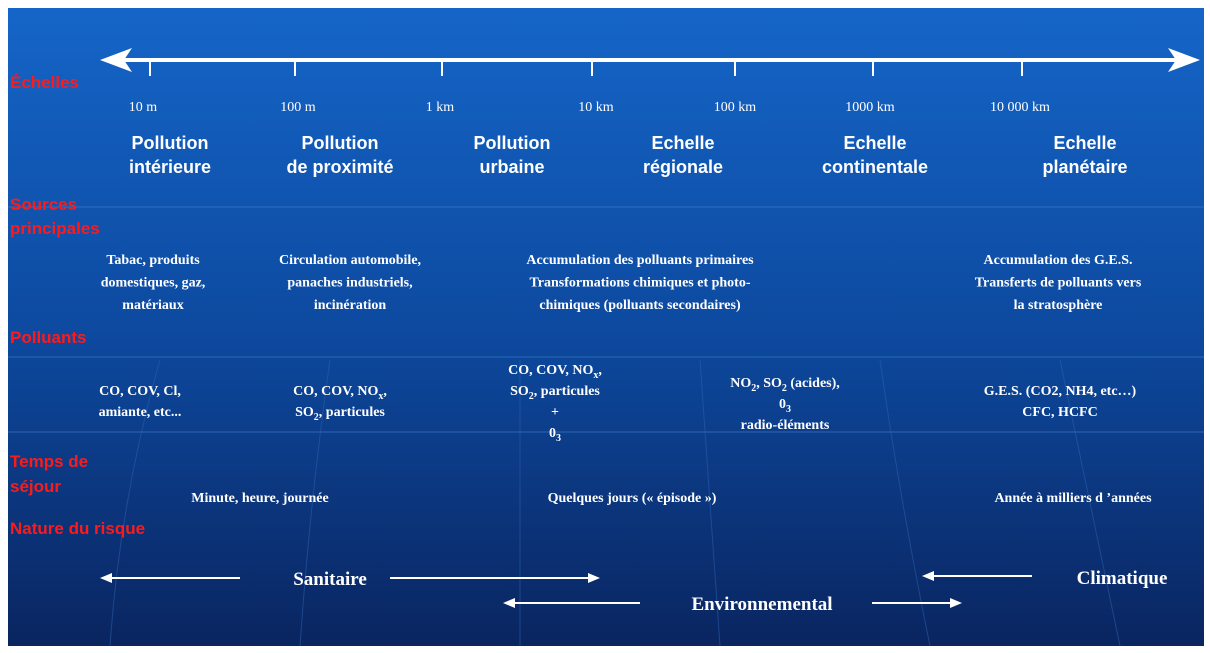 The height and width of the screenshot is (653, 1210). Describe the element at coordinates (143, 107) in the screenshot. I see `scale-label: 10 m` at that location.